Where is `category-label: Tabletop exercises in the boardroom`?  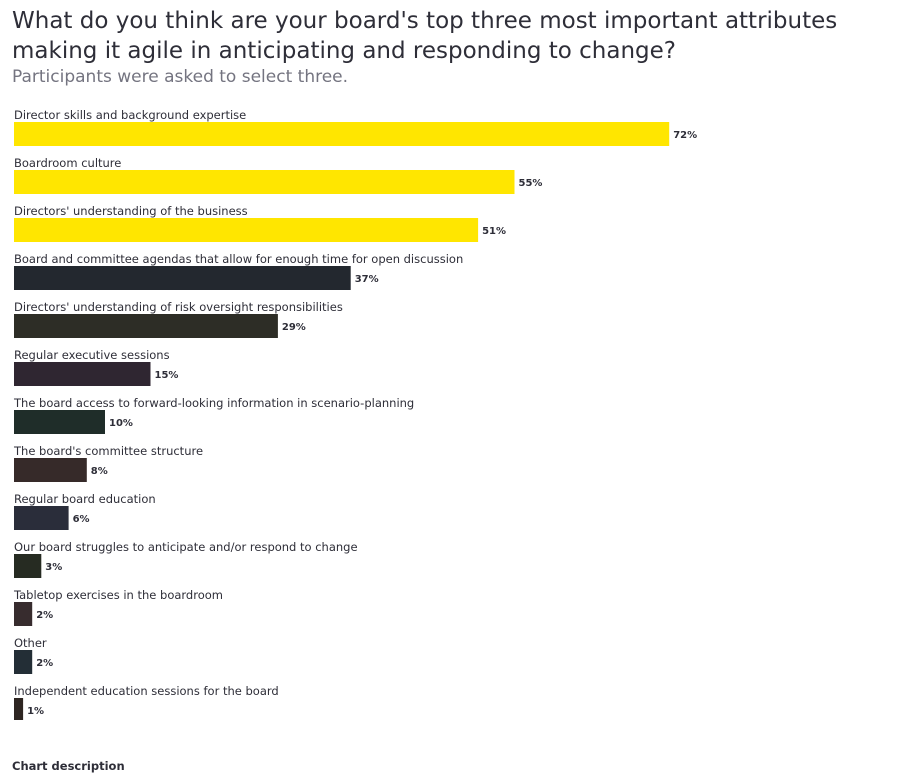
category-label: Tabletop exercises in the boardroom is located at coordinates (118, 595).